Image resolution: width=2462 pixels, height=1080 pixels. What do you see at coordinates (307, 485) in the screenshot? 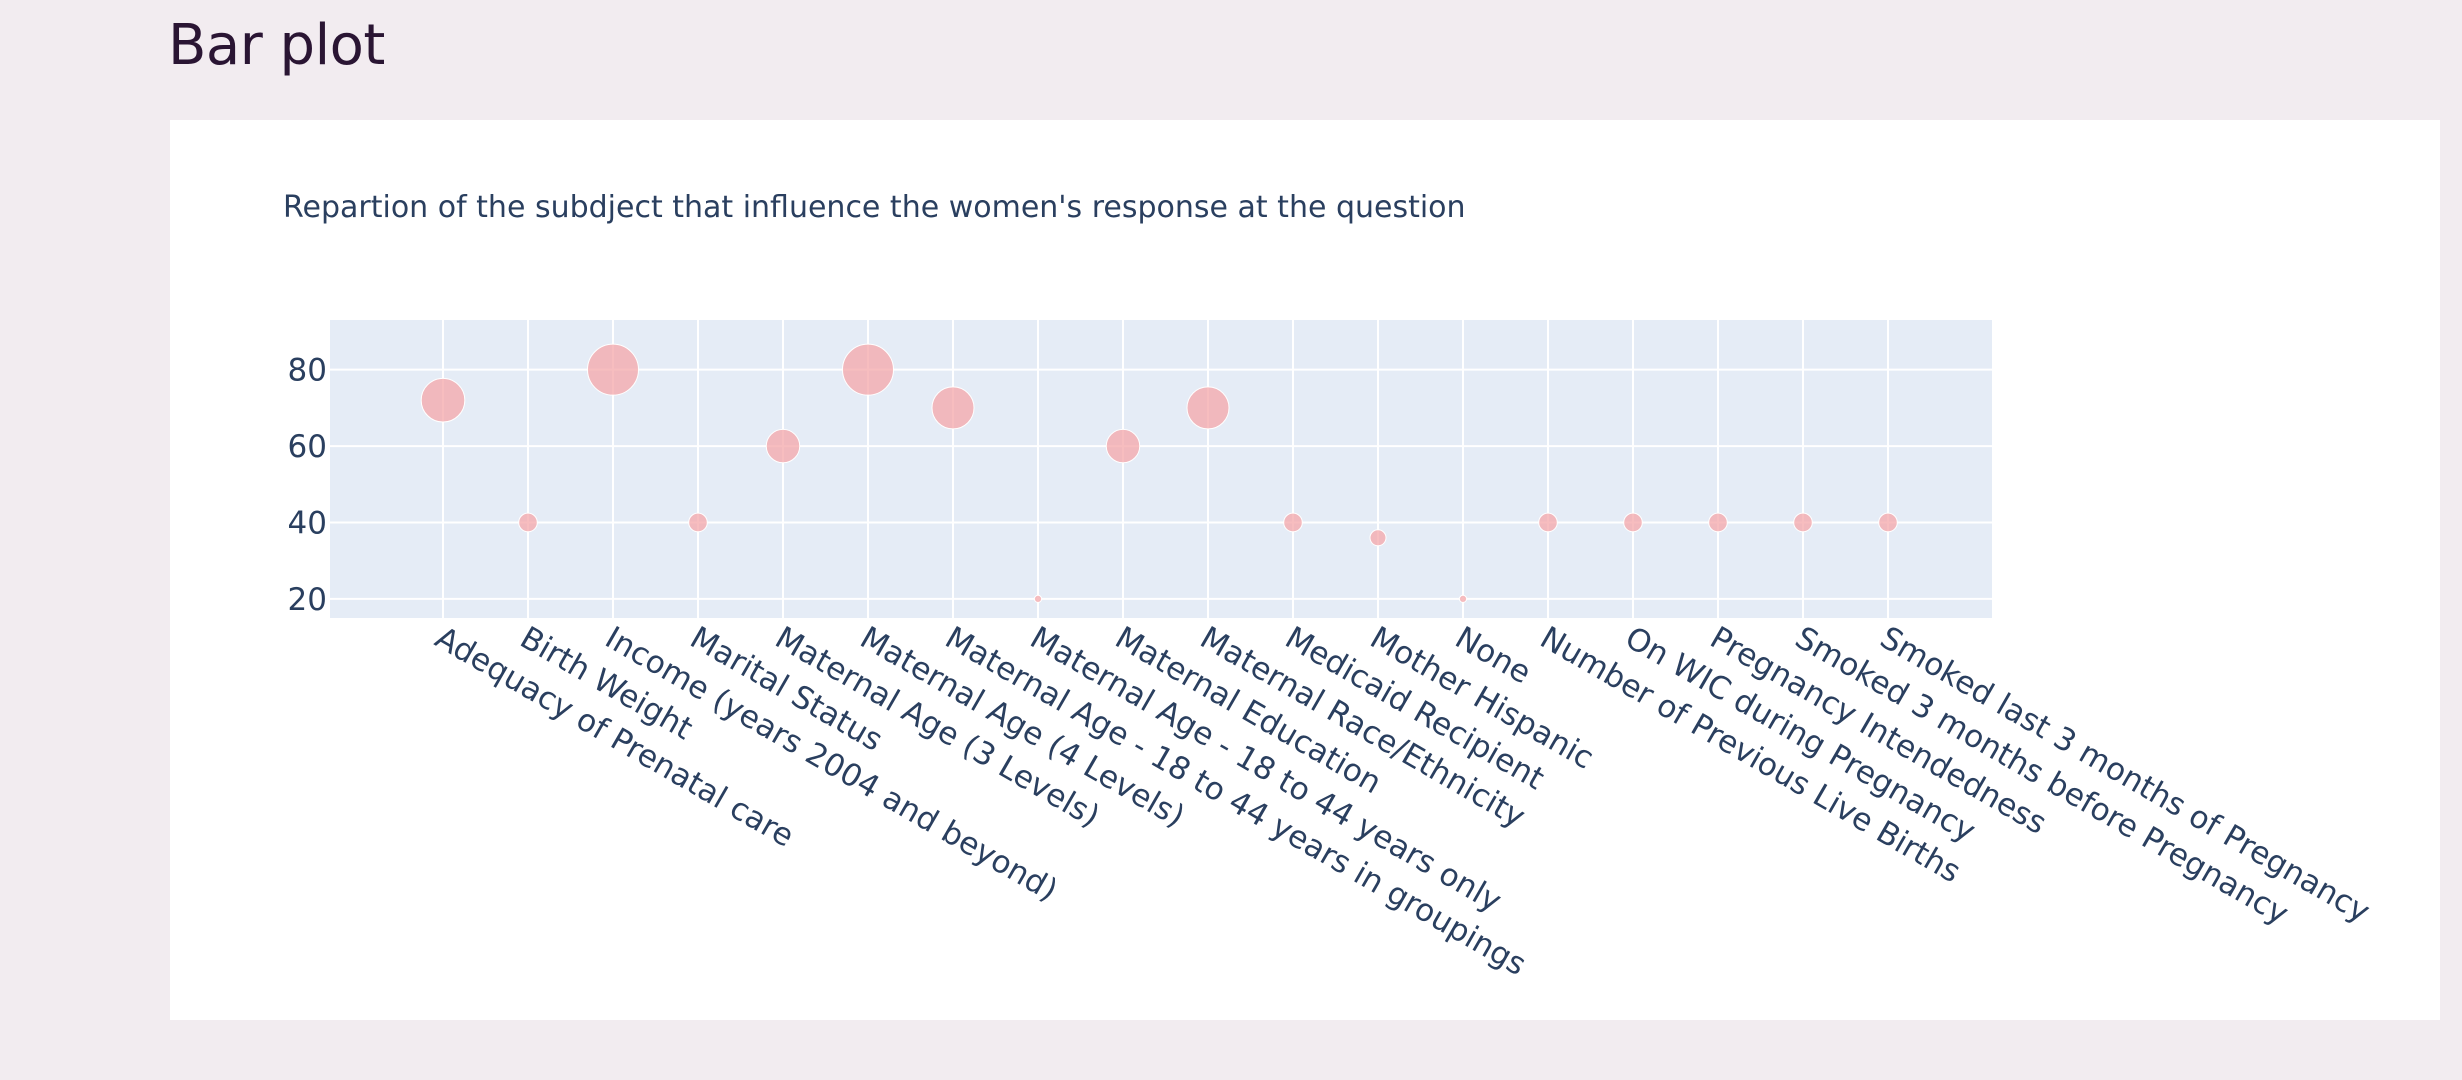
I see `y-axis: 20 40 60 80` at bounding box center [307, 485].